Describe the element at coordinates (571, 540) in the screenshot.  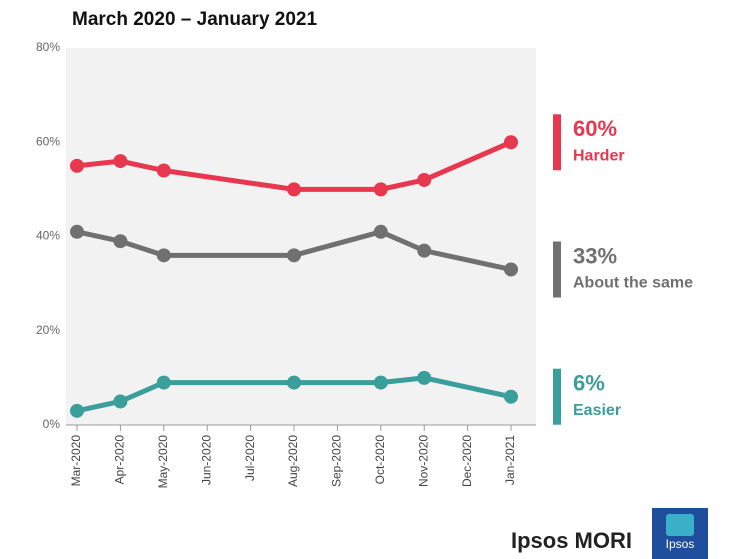
I see `brand: Ipsos MORI` at that location.